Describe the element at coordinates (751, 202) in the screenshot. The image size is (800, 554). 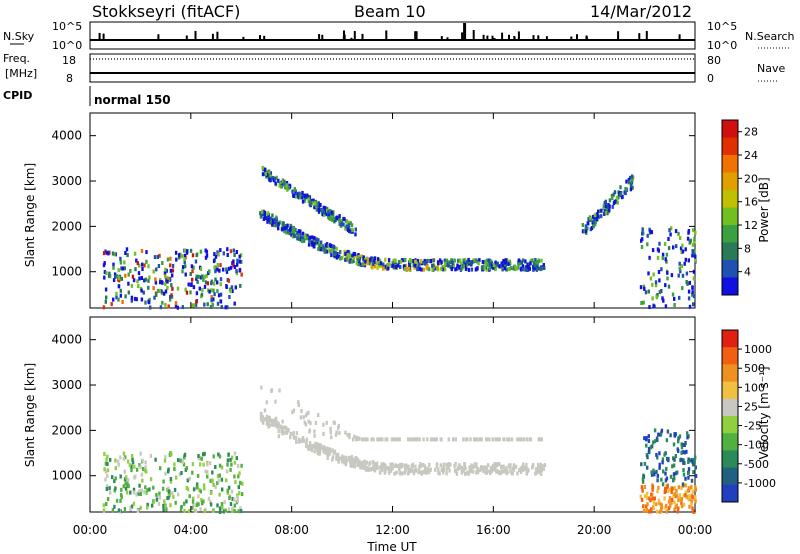
I see `colorbar-tick-label: 16` at that location.